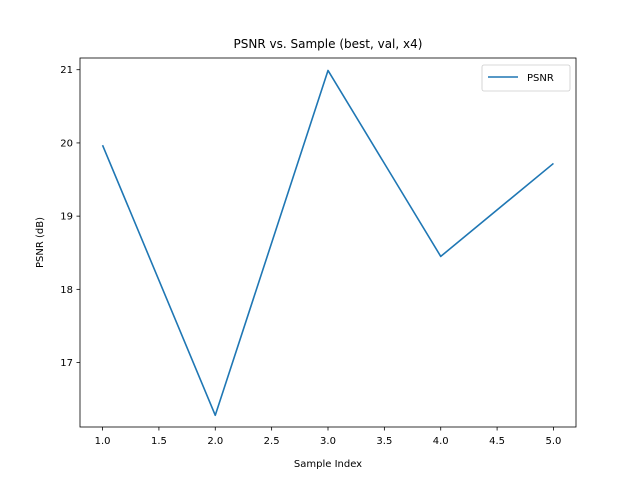 The width and height of the screenshot is (640, 480). What do you see at coordinates (159, 441) in the screenshot?
I see `x-tick-label: 1.5` at bounding box center [159, 441].